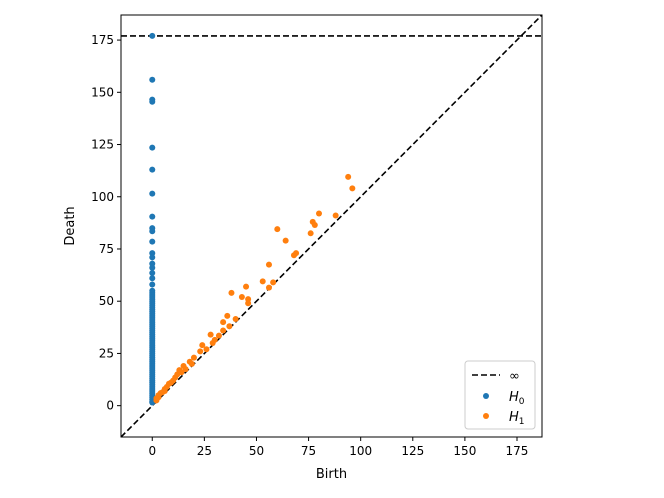 The image size is (664, 498). I want to click on series-h0, so click(152, 219).